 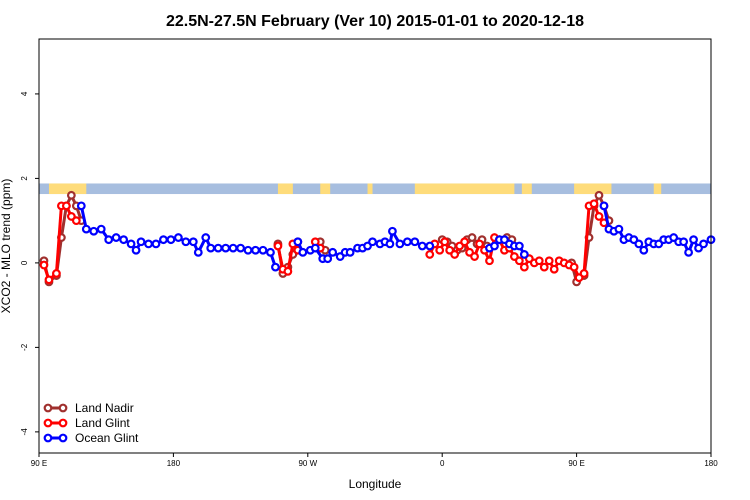 I want to click on y-axis: -4 -2 0 2 4, so click(x=29, y=263).